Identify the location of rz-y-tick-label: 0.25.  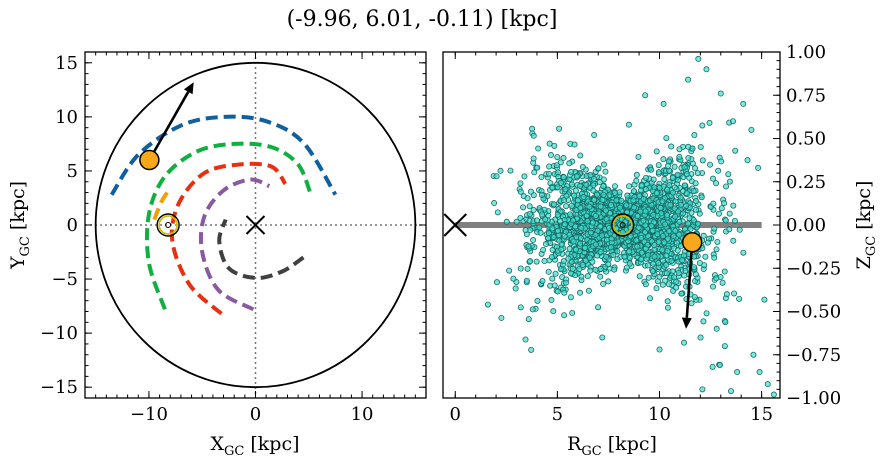
(806, 182).